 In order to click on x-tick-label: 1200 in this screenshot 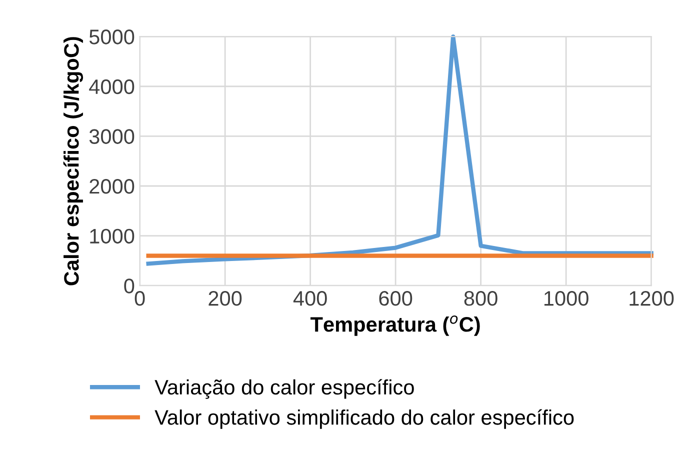, I will do `click(652, 298)`.